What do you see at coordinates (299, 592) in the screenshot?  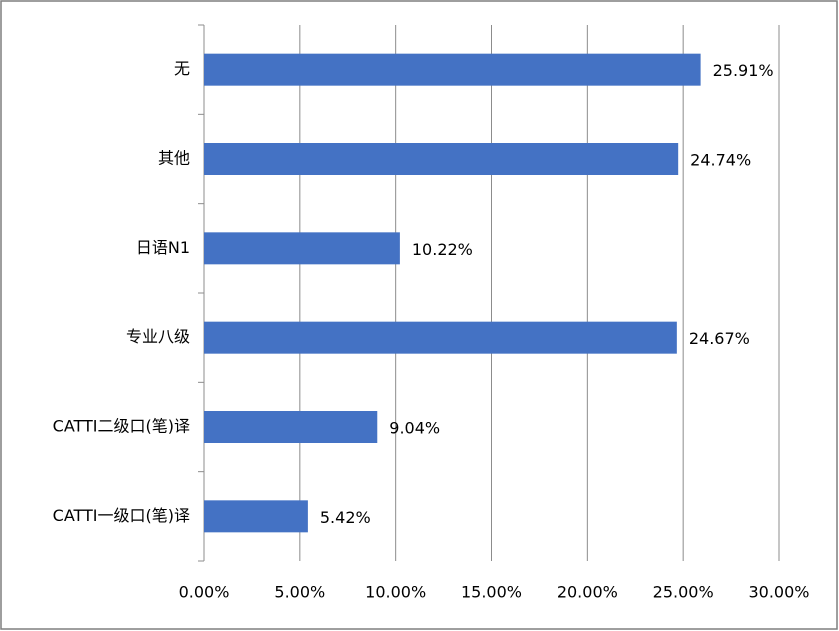 I see `x-tick-label: 5.00%` at bounding box center [299, 592].